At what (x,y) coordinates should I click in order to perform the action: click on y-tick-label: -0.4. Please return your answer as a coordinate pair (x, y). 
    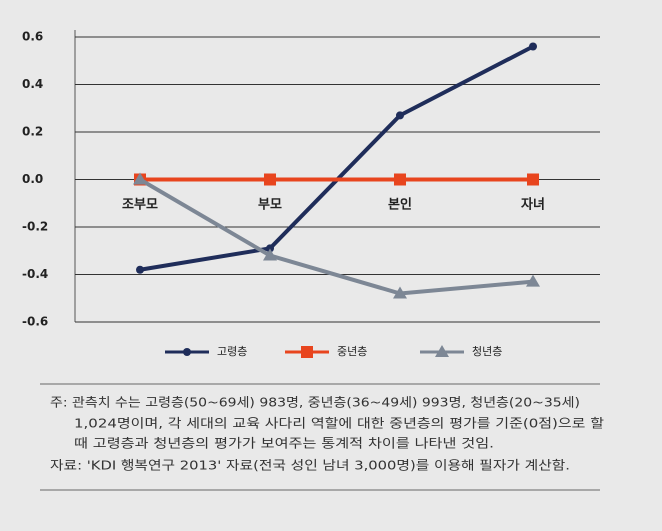
    Looking at the image, I should click on (35, 274).